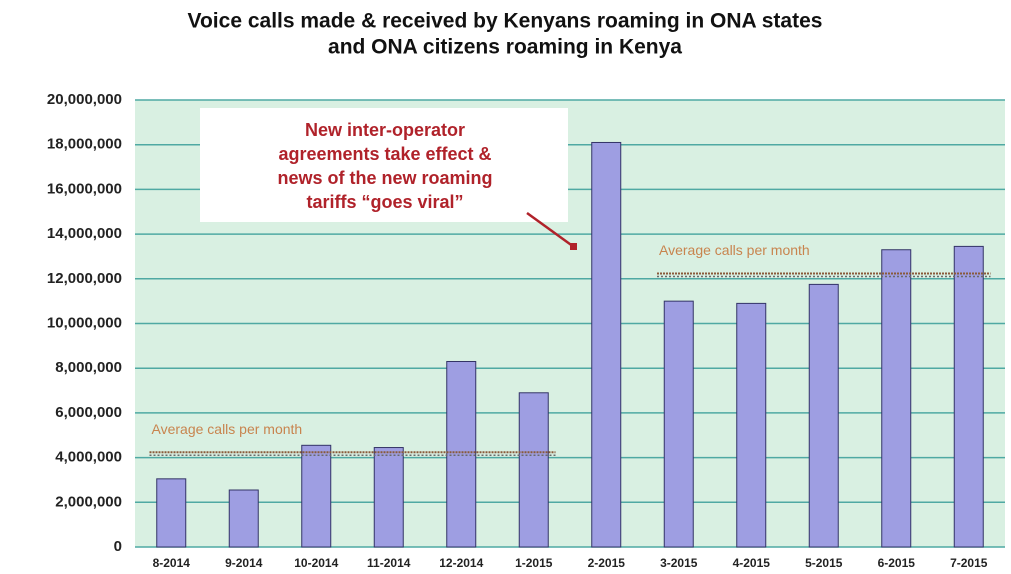 Image resolution: width=1011 pixels, height=574 pixels. Describe the element at coordinates (316, 563) in the screenshot. I see `x-tick-label: 10-2014` at that location.